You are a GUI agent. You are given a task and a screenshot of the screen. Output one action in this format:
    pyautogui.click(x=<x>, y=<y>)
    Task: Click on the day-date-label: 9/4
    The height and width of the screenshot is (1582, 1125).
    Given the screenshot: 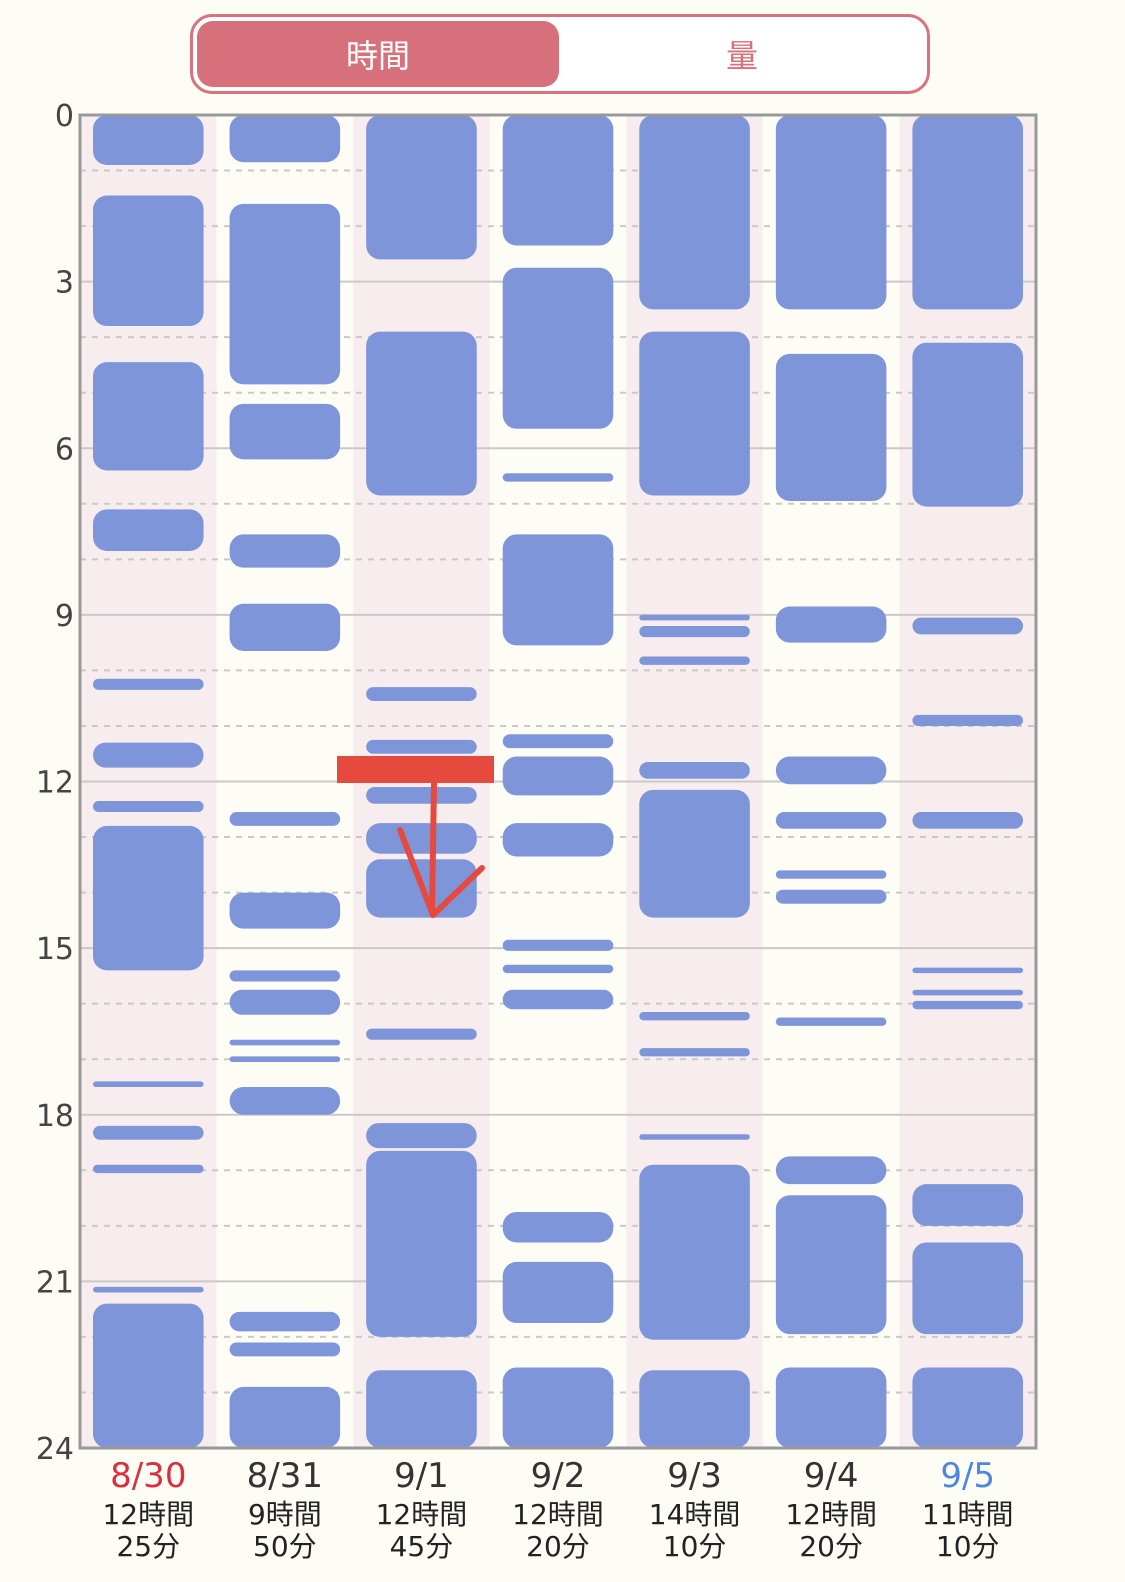 What is the action you would take?
    pyautogui.click(x=831, y=1476)
    